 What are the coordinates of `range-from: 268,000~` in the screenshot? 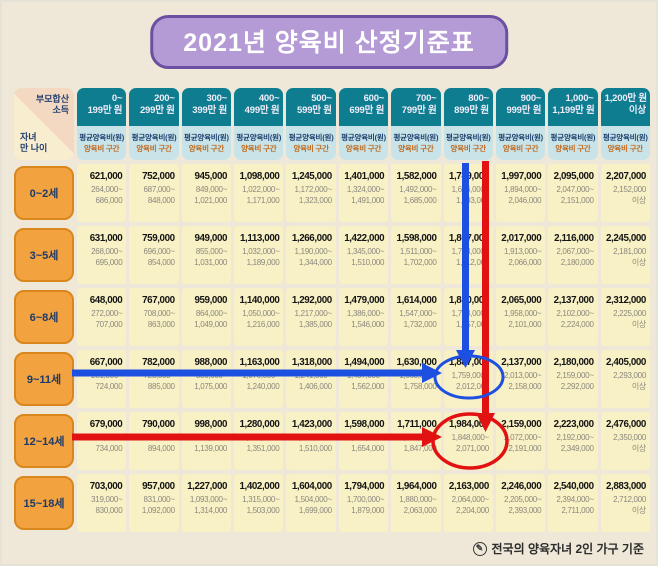 It's located at (107, 251).